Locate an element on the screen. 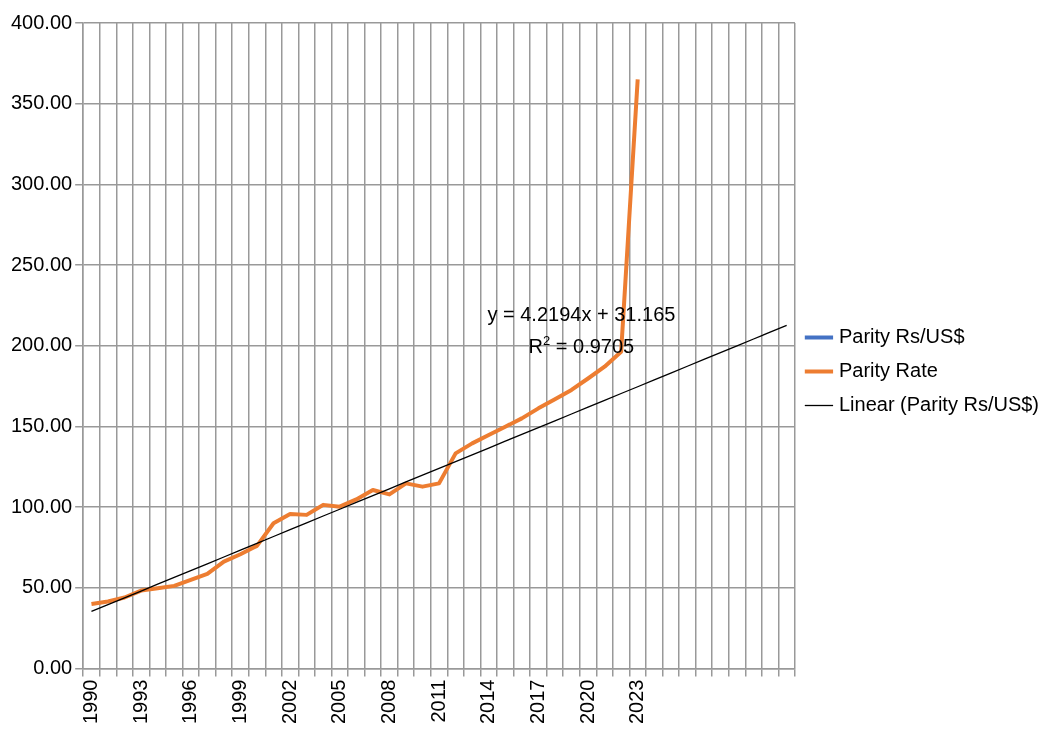 This screenshot has width=1061, height=735. y-tick-label: 400.00 is located at coordinates (42, 21).